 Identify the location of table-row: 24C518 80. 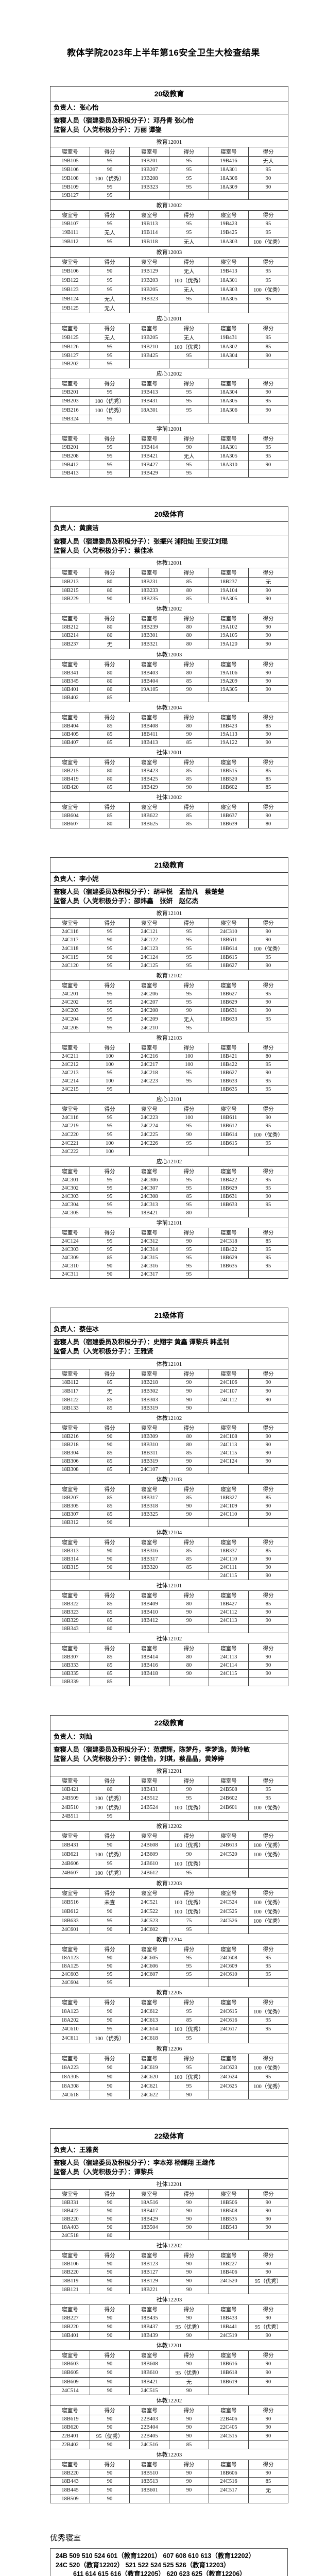
(169, 2236).